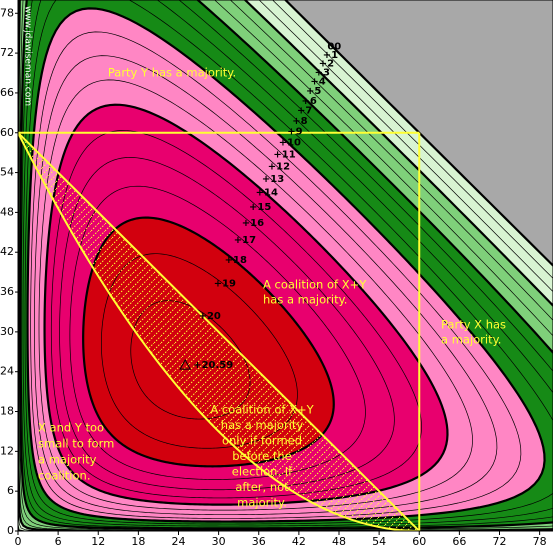 The height and width of the screenshot is (549, 553). What do you see at coordinates (334, 46) in the screenshot?
I see `contour-label: 00` at bounding box center [334, 46].